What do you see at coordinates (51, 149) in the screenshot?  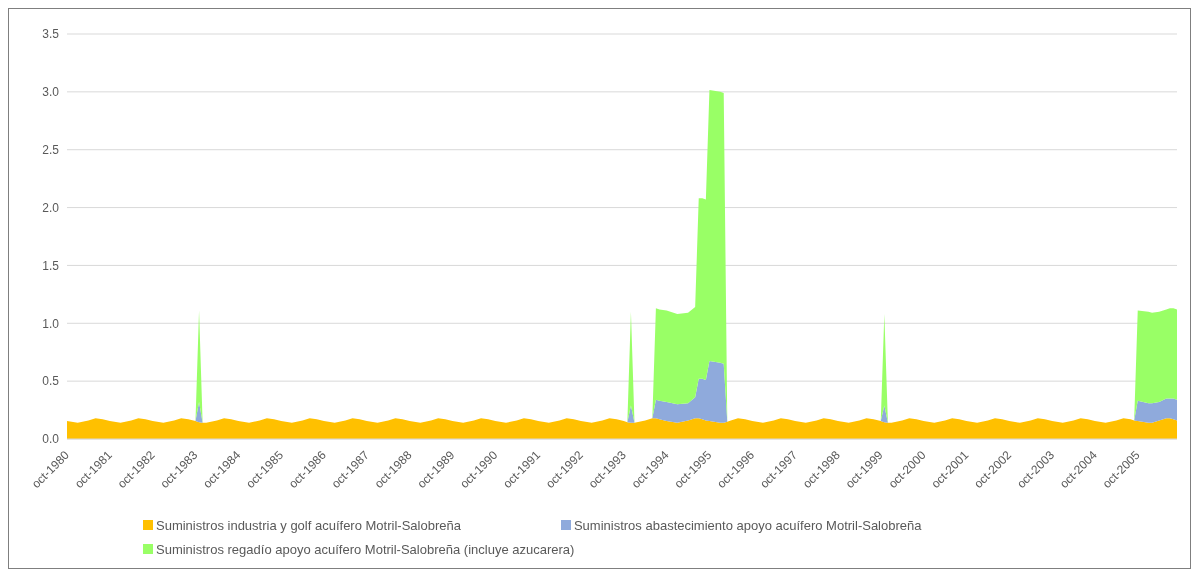 I see `y-tick-label: 2.5` at bounding box center [51, 149].